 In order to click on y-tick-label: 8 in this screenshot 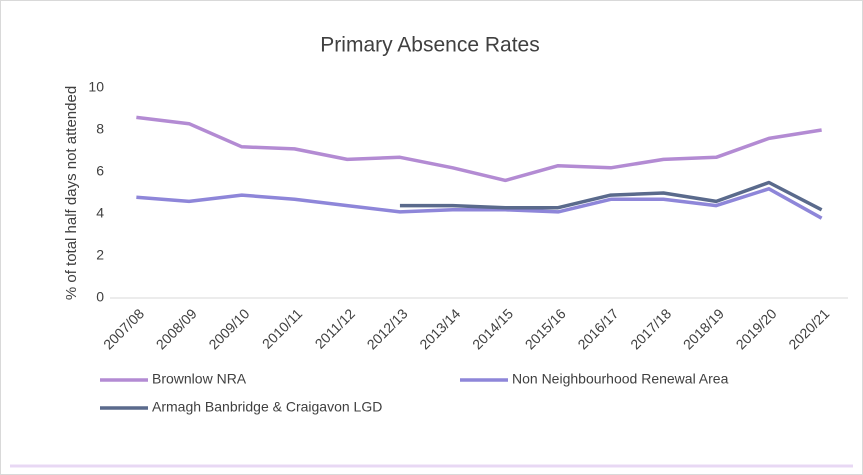, I will do `click(100, 129)`.